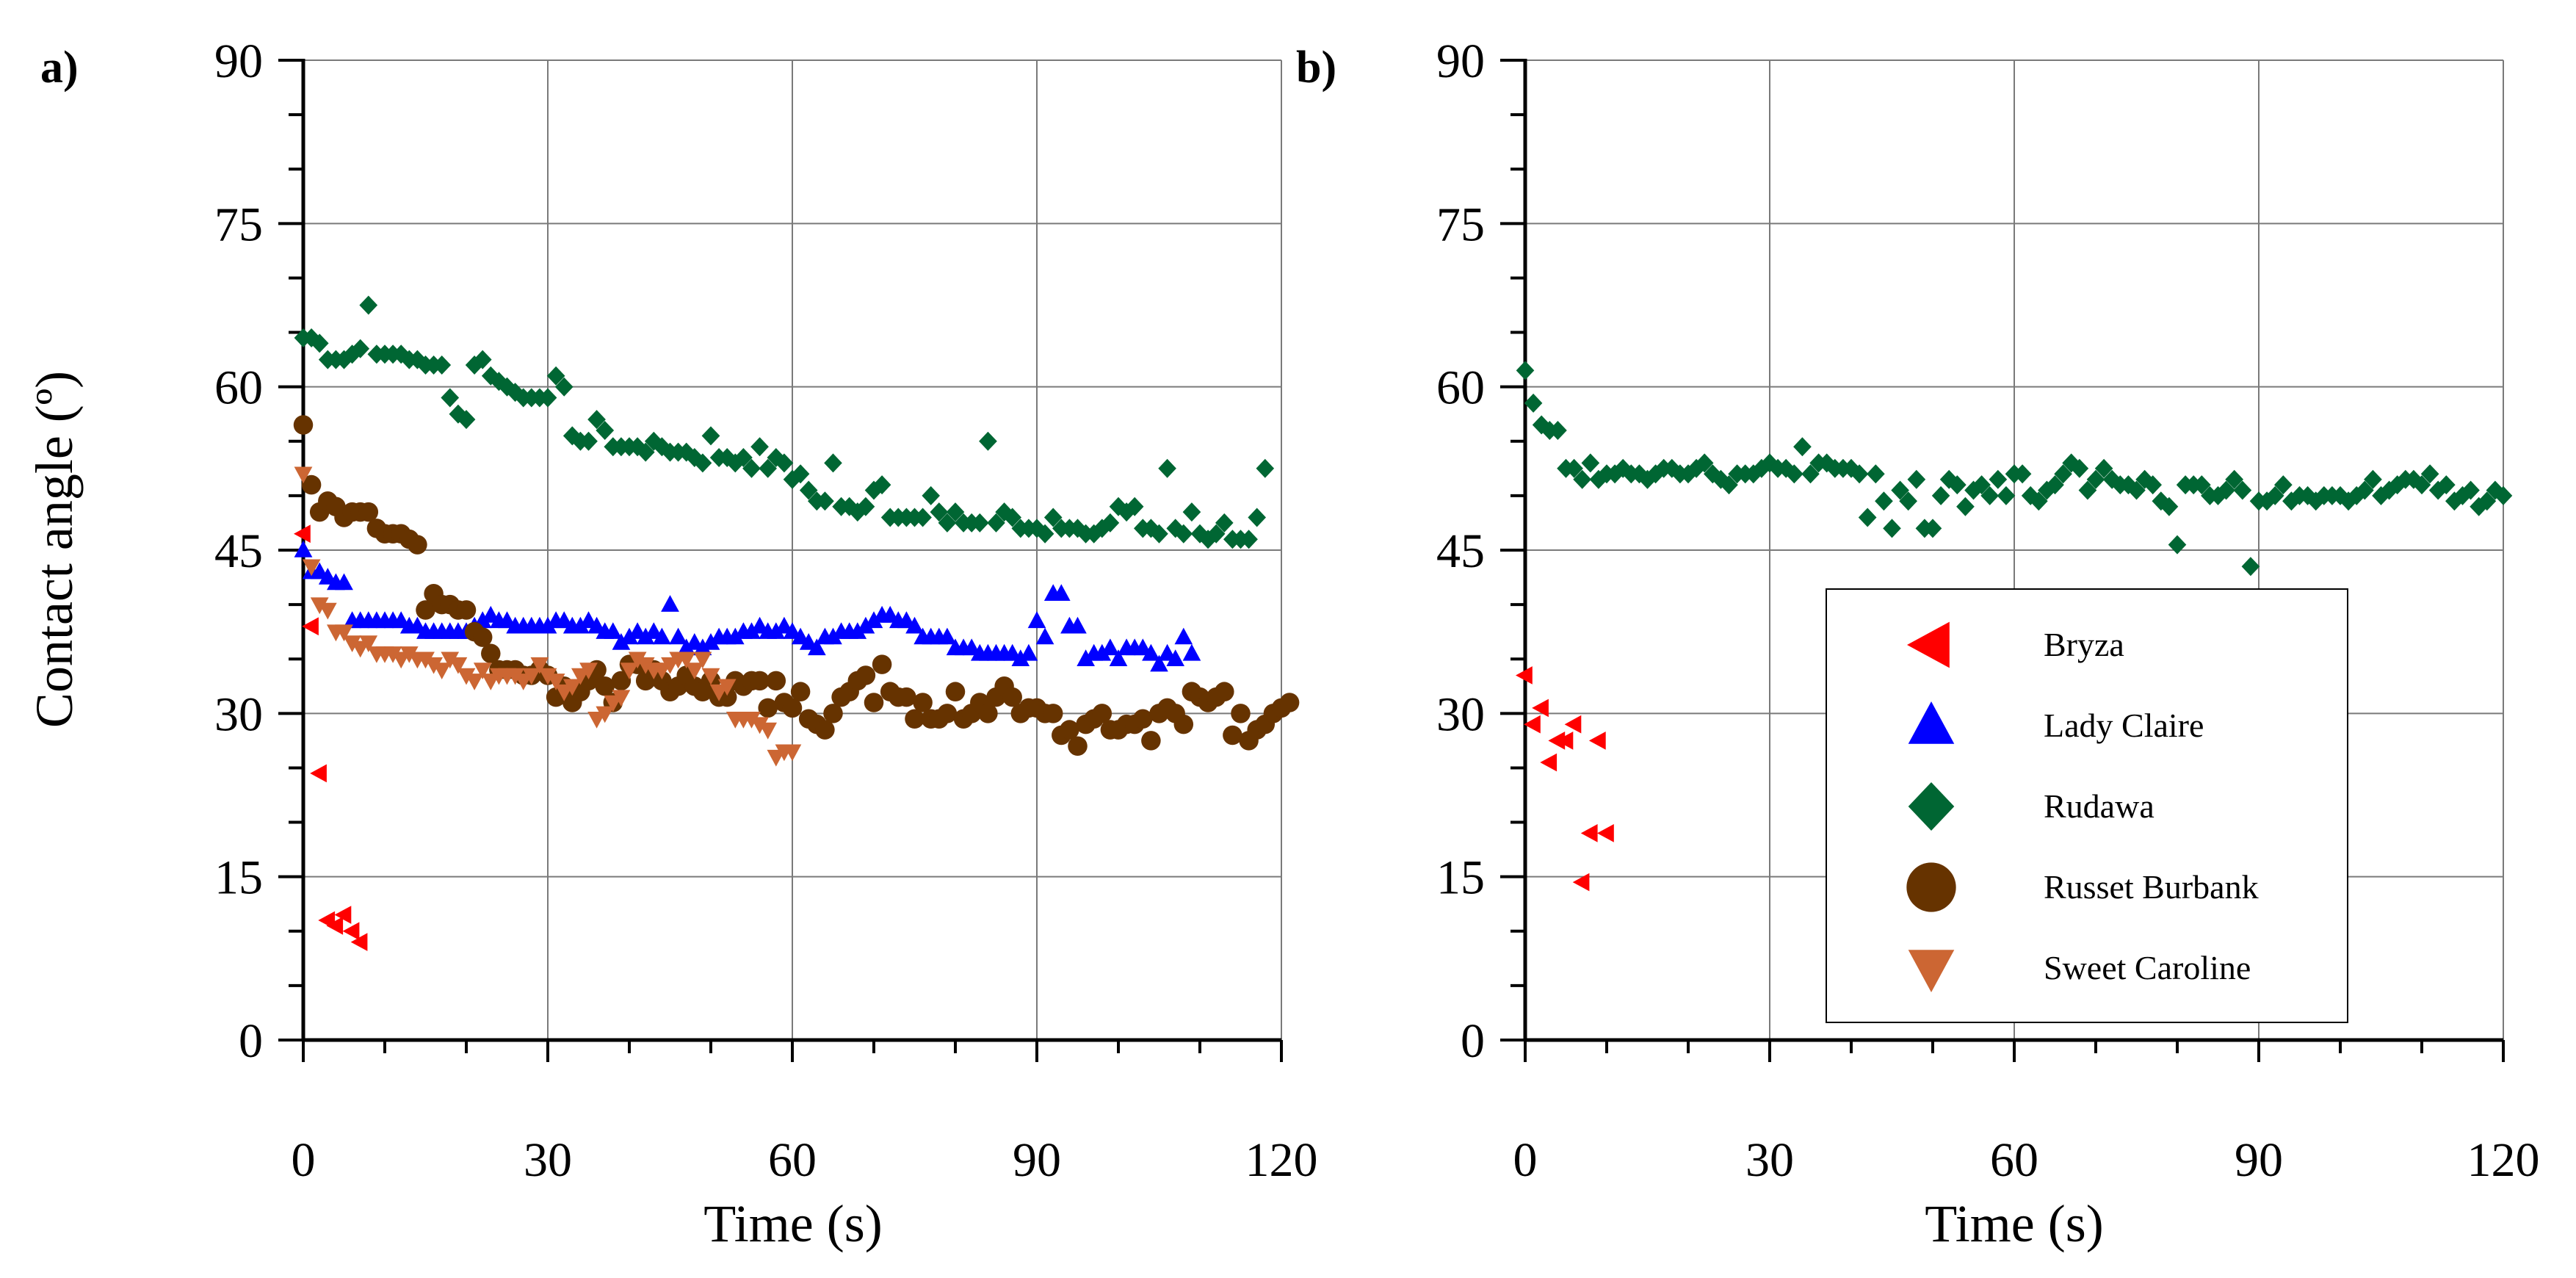 This screenshot has height=1278, width=2576. I want to click on legend-marker-rudawa, so click(1931, 807).